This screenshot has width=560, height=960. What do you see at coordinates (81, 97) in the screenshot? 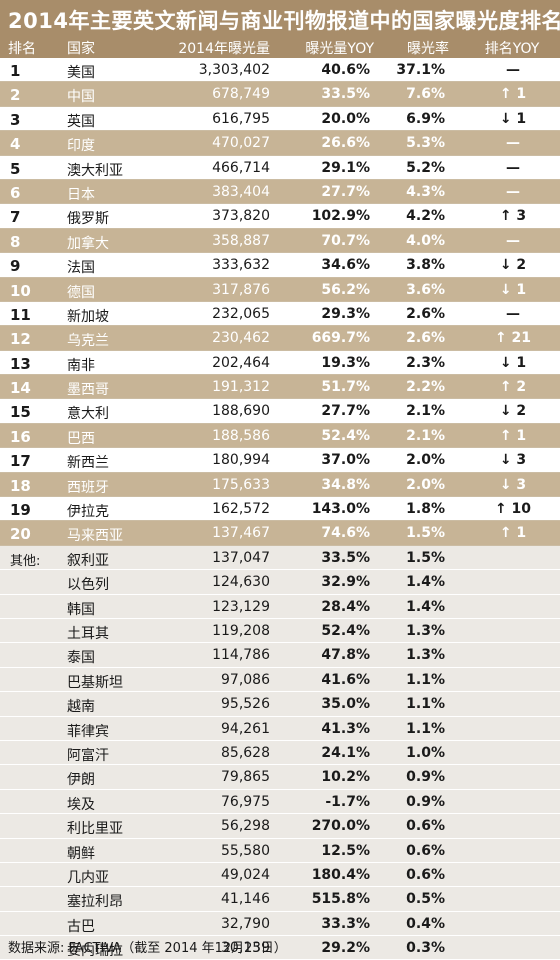
I see `country-cell: 中国` at bounding box center [81, 97].